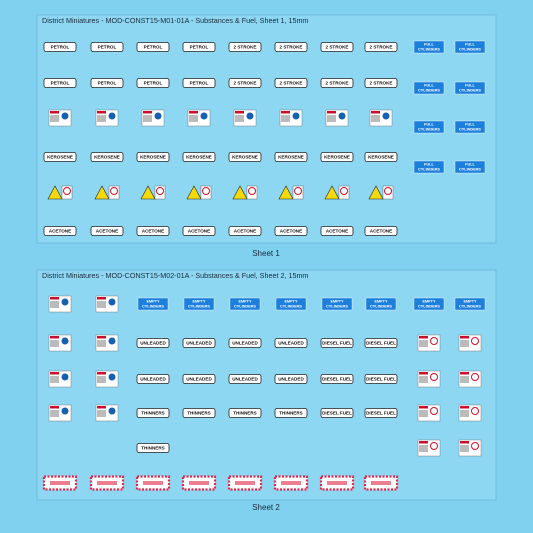 This screenshot has height=533, width=533. What do you see at coordinates (470, 45) in the screenshot?
I see `cylinder-text: FULL` at bounding box center [470, 45].